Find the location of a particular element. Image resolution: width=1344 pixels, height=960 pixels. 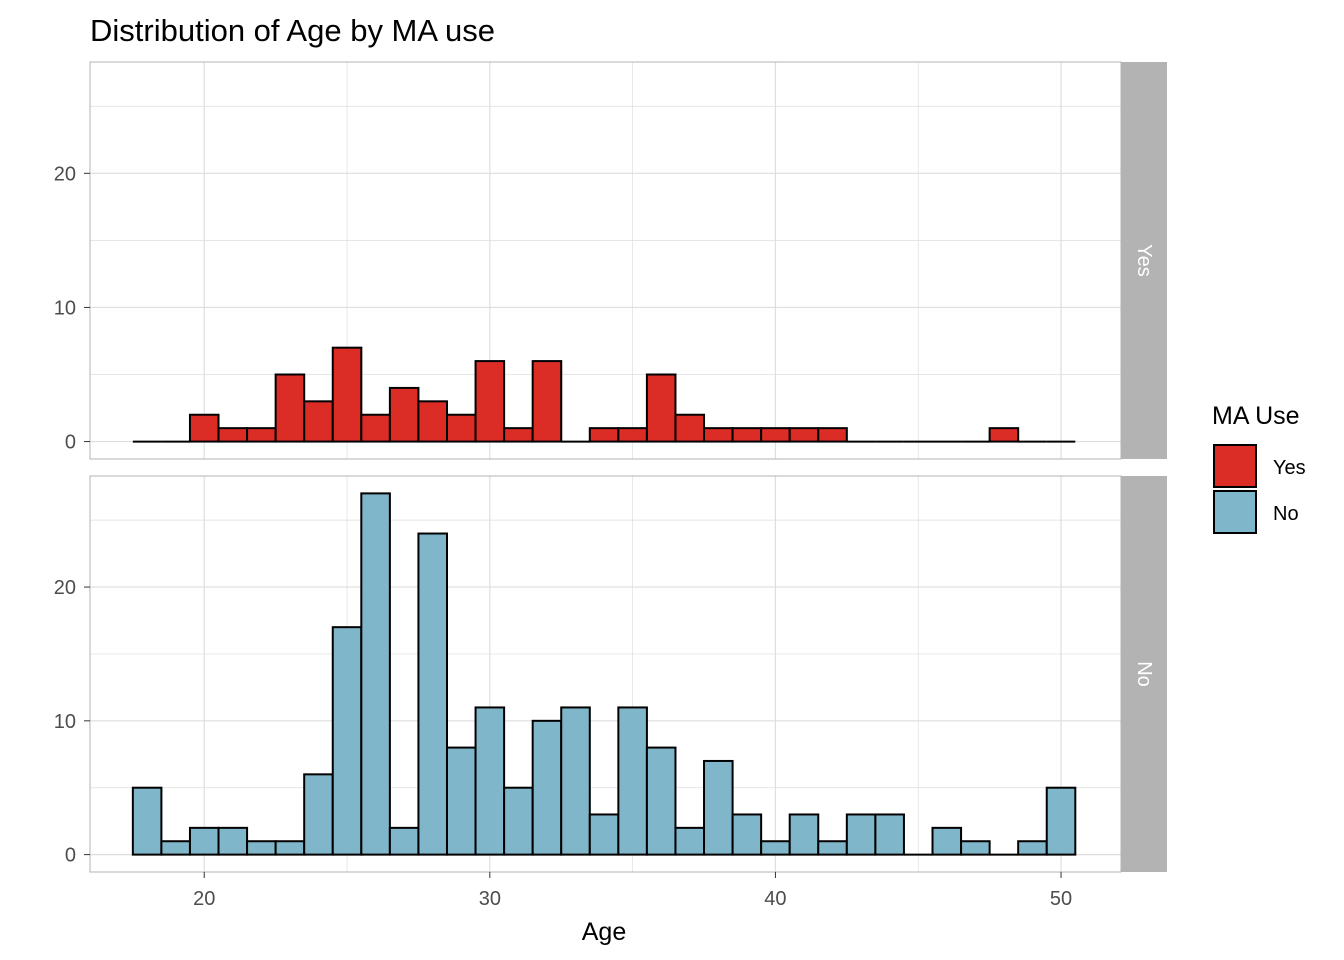

facet-strip-yes: Yes is located at coordinates (1144, 260).